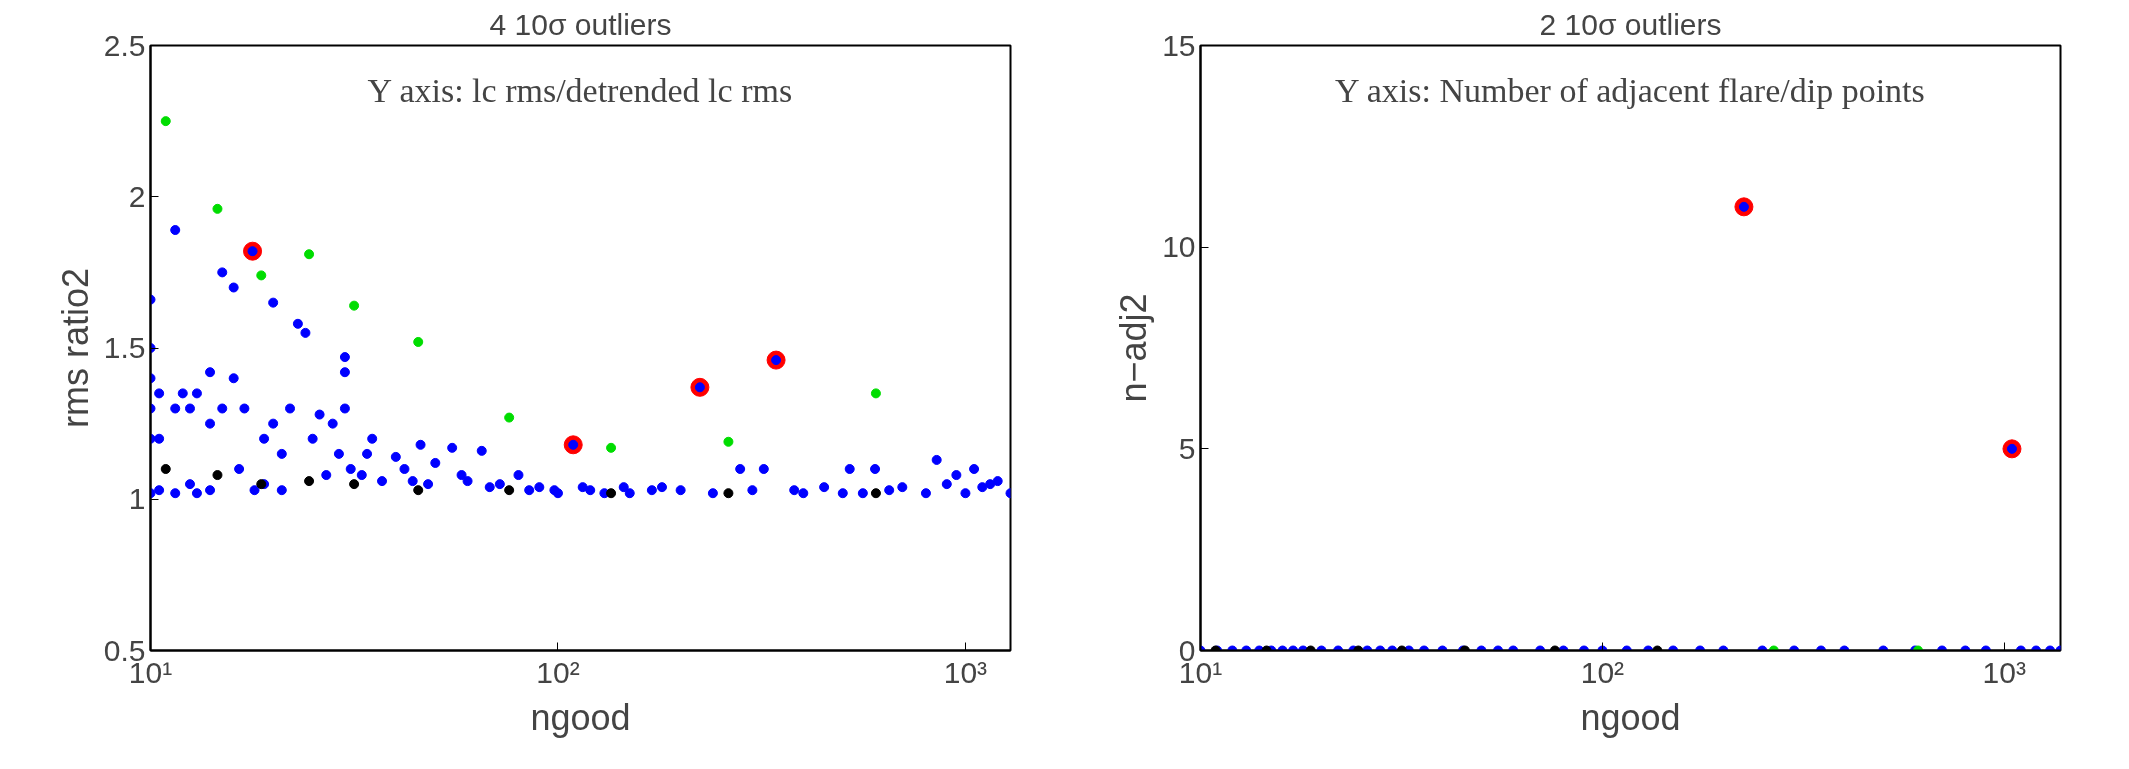  What do you see at coordinates (75, 348) in the screenshot?
I see `y-axis-title: rms ratio2` at bounding box center [75, 348].